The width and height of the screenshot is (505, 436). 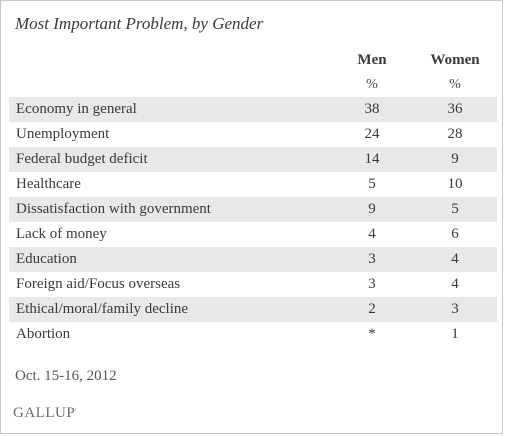 I want to click on table-row: Abortion * 1, so click(x=253, y=334).